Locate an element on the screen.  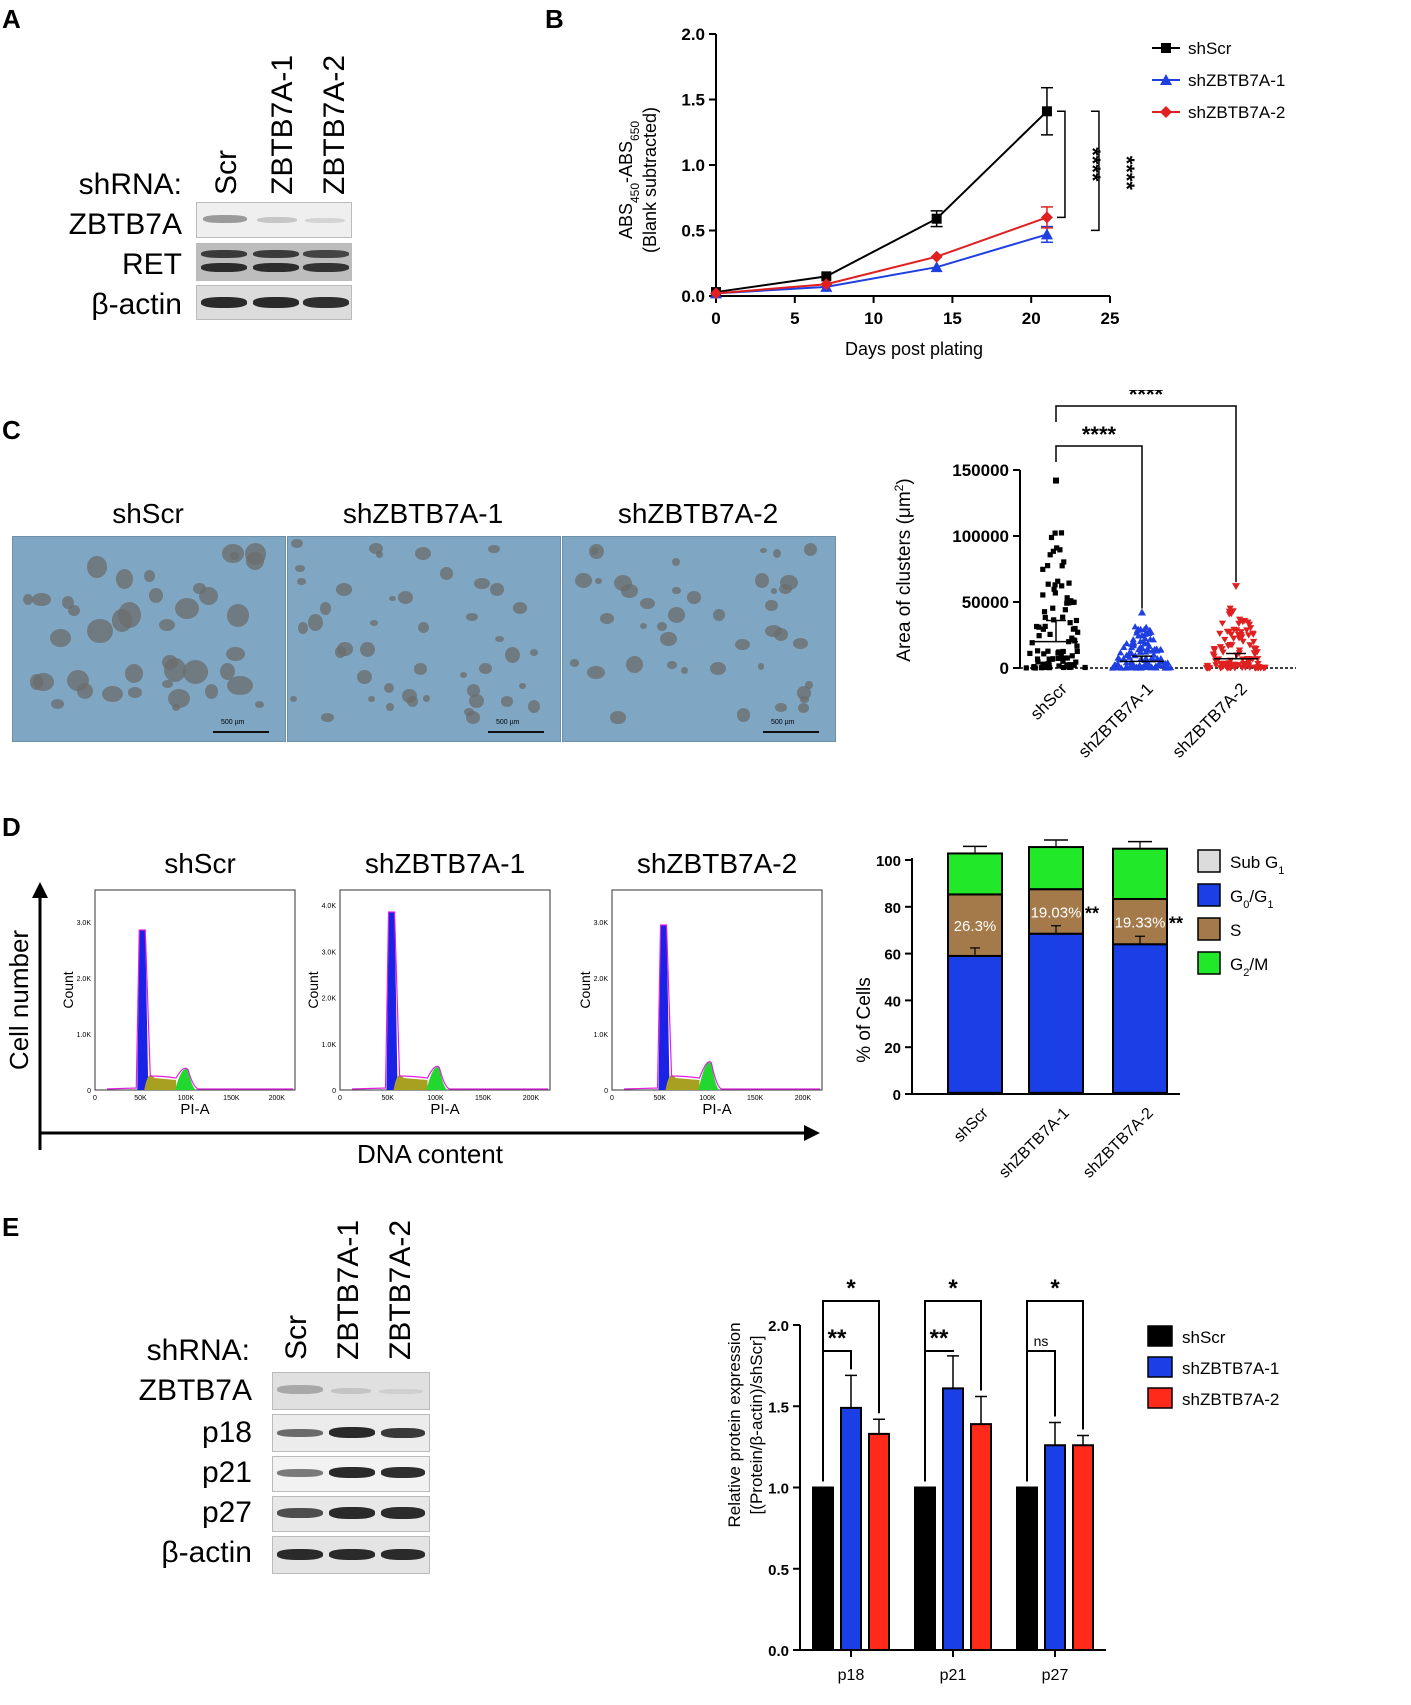
hist-ylabel: Count is located at coordinates (585, 989).